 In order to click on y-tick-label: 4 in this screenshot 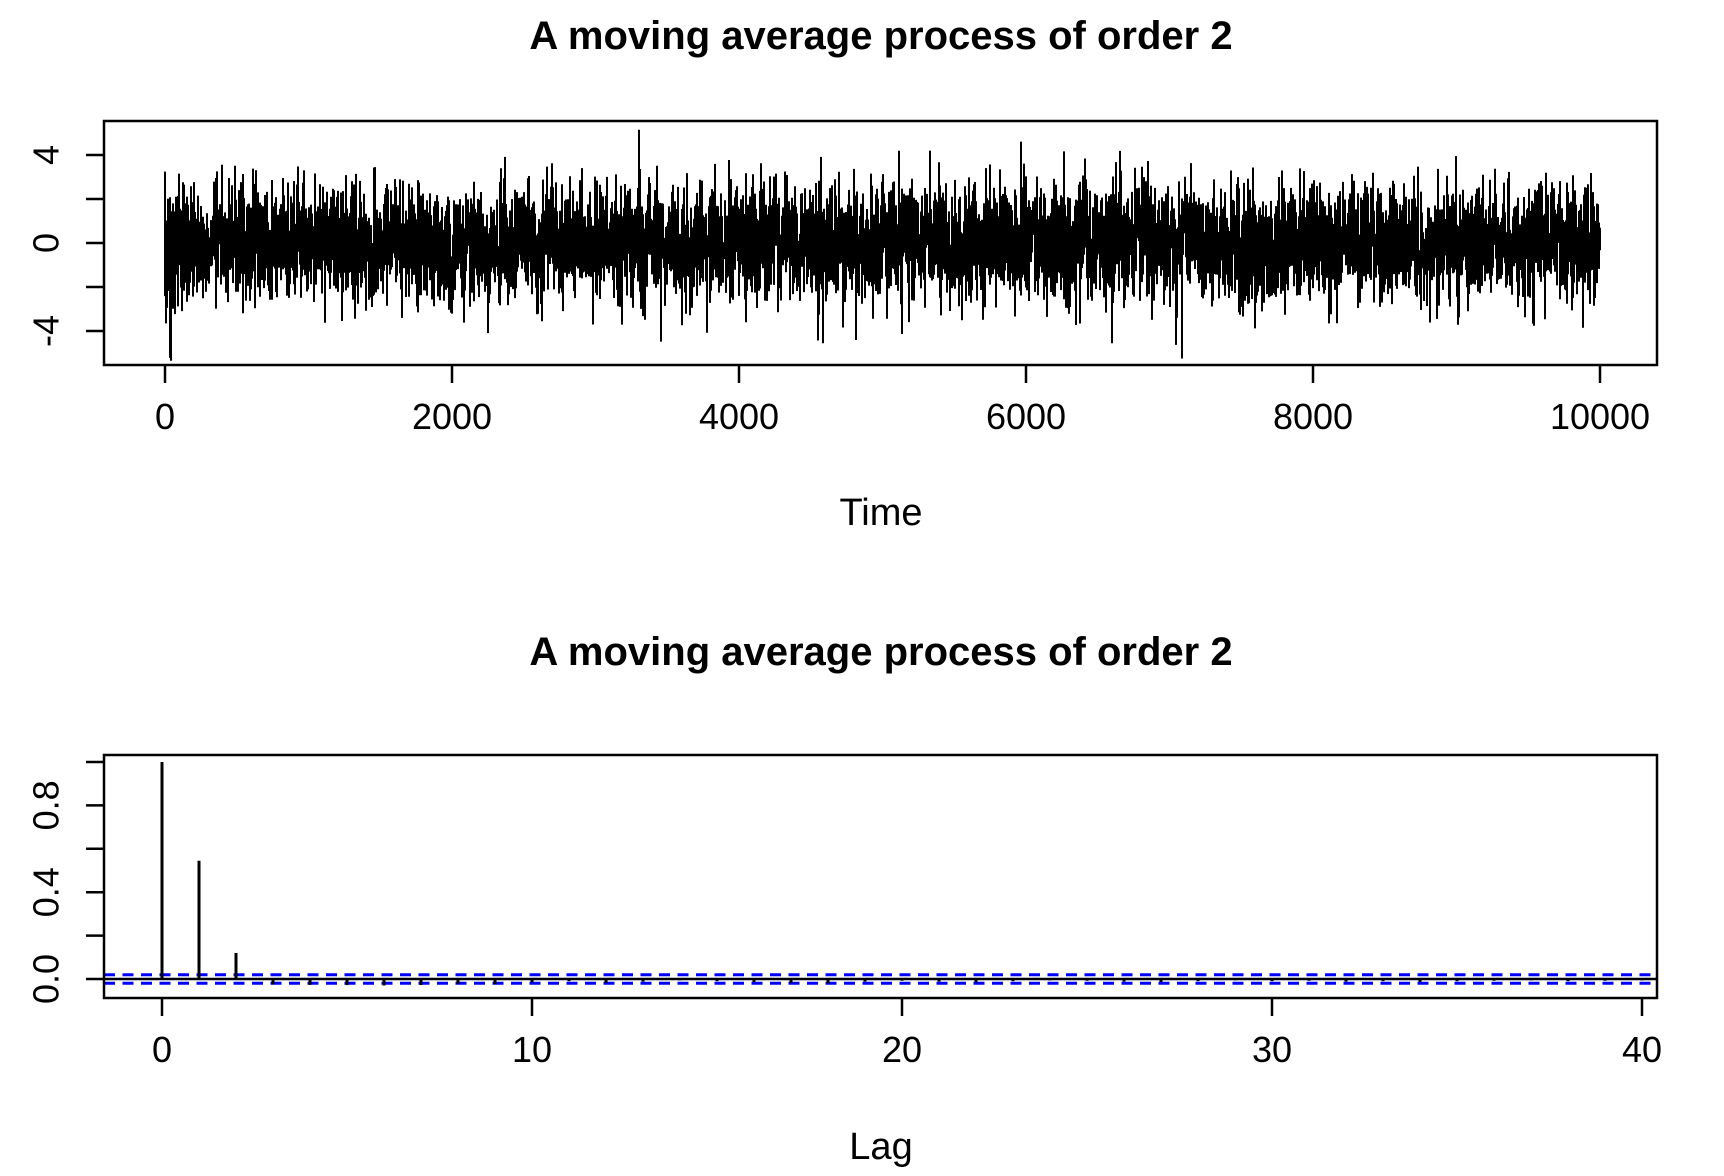, I will do `click(46, 155)`.